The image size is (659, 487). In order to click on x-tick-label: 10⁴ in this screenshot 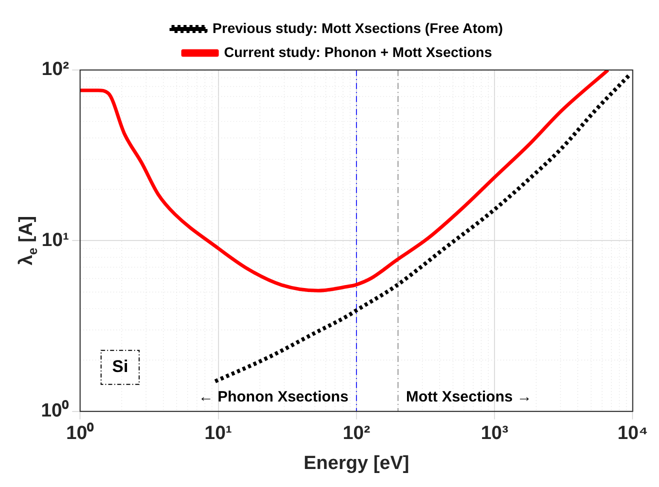, I will do `click(632, 433)`.